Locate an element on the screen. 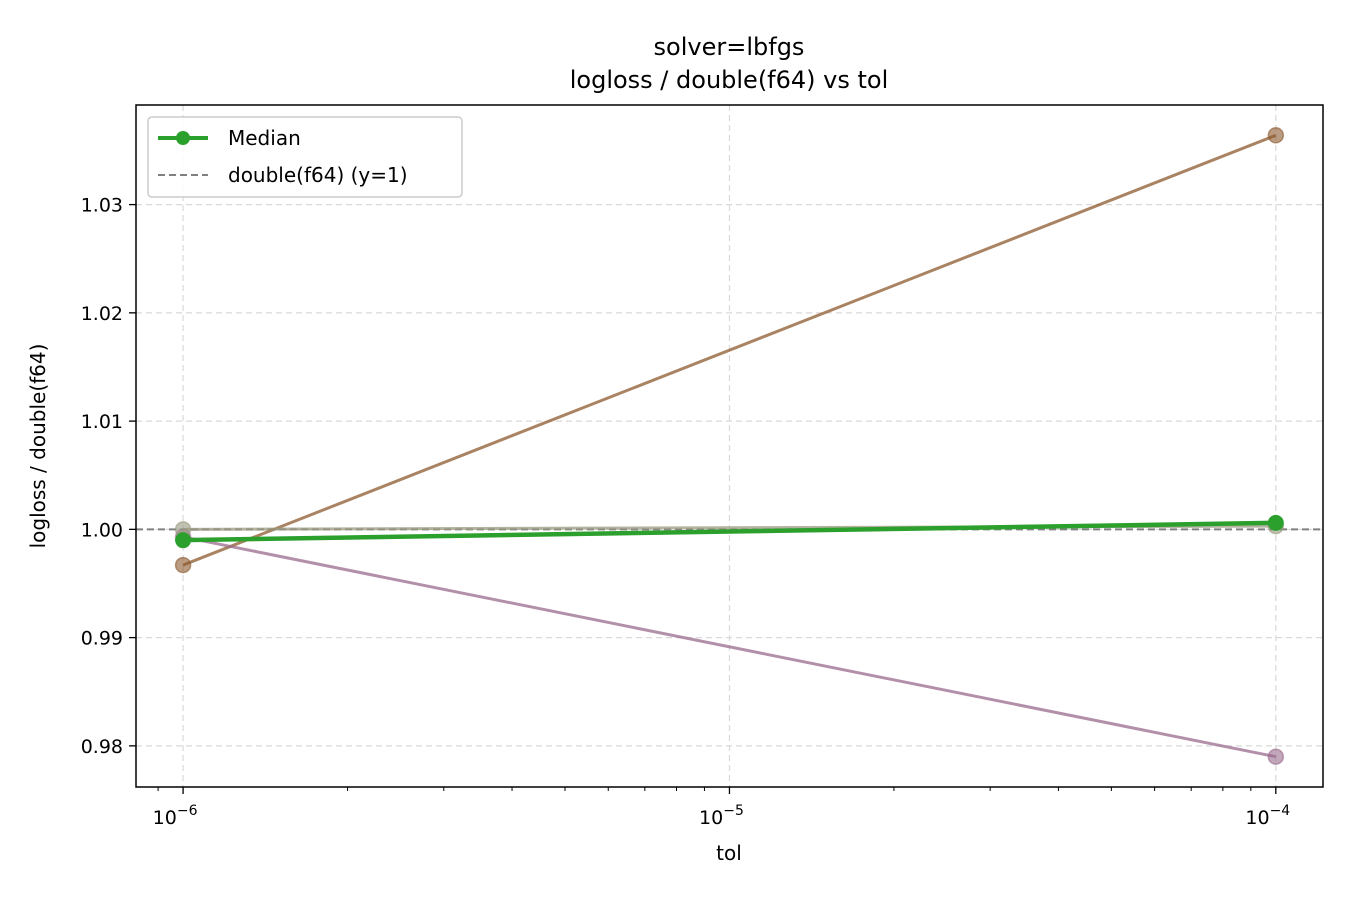 The width and height of the screenshot is (1350, 900). y-axis: 0.98 0.99 1.00 1.01 1.02 1.03 is located at coordinates (108, 476).